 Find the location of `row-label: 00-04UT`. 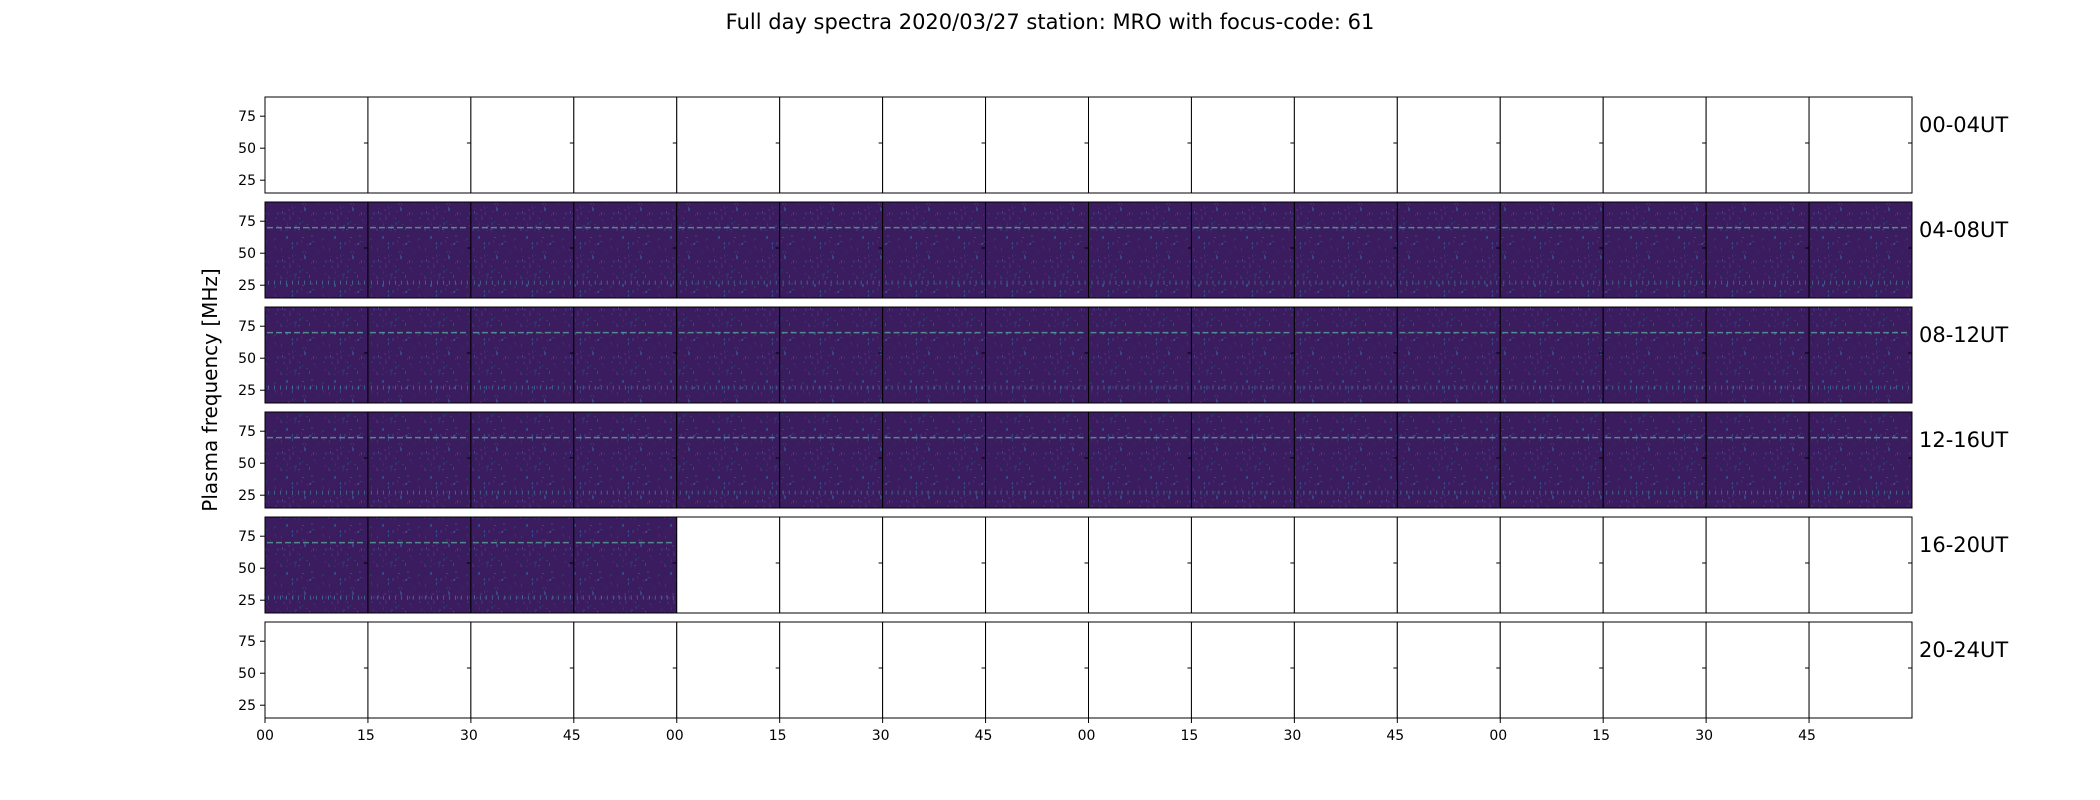

row-label: 00-04UT is located at coordinates (1964, 125).